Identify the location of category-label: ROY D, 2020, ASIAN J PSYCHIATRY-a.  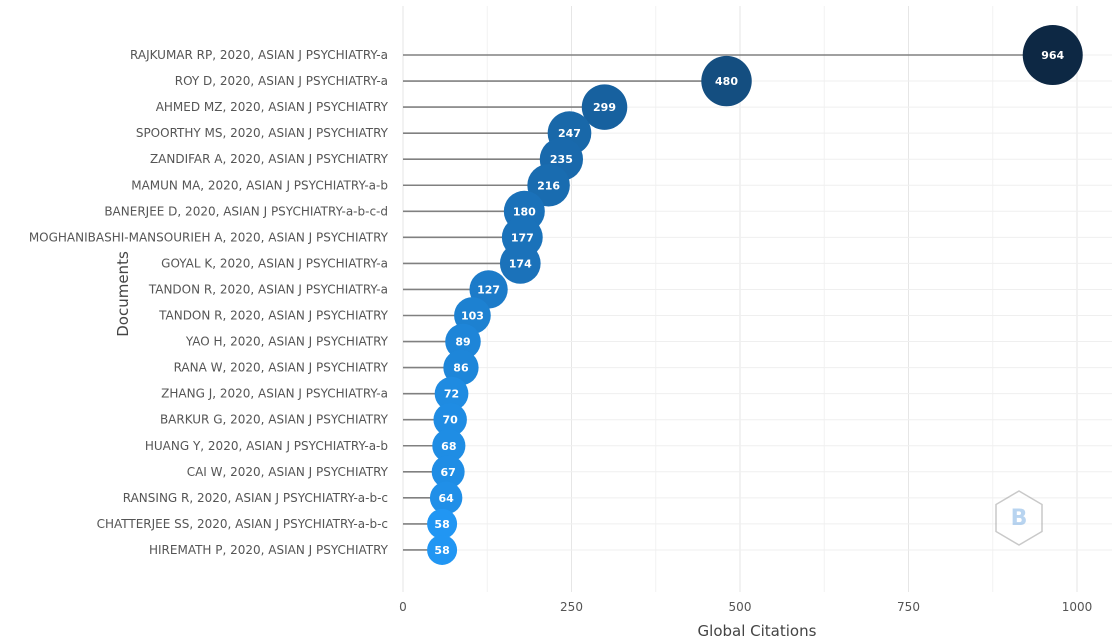
(281, 81).